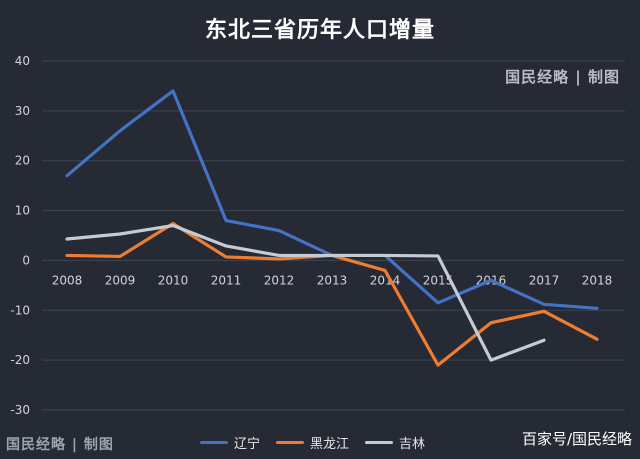 Image resolution: width=640 pixels, height=459 pixels. Describe the element at coordinates (330, 444) in the screenshot. I see `legend-label: 黑龙江` at that location.